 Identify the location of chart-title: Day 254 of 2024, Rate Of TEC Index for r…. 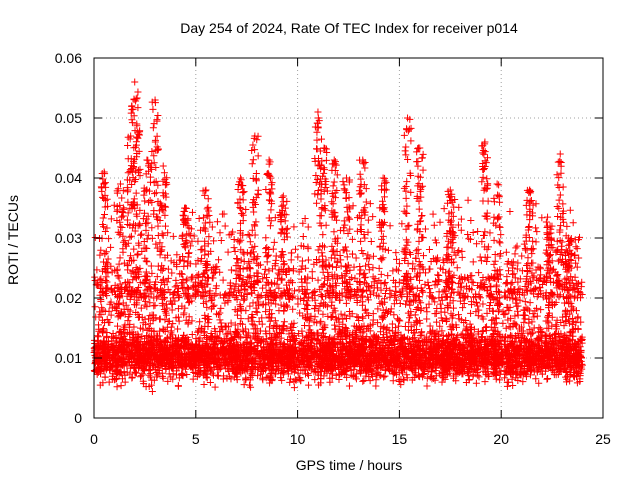
(349, 28).